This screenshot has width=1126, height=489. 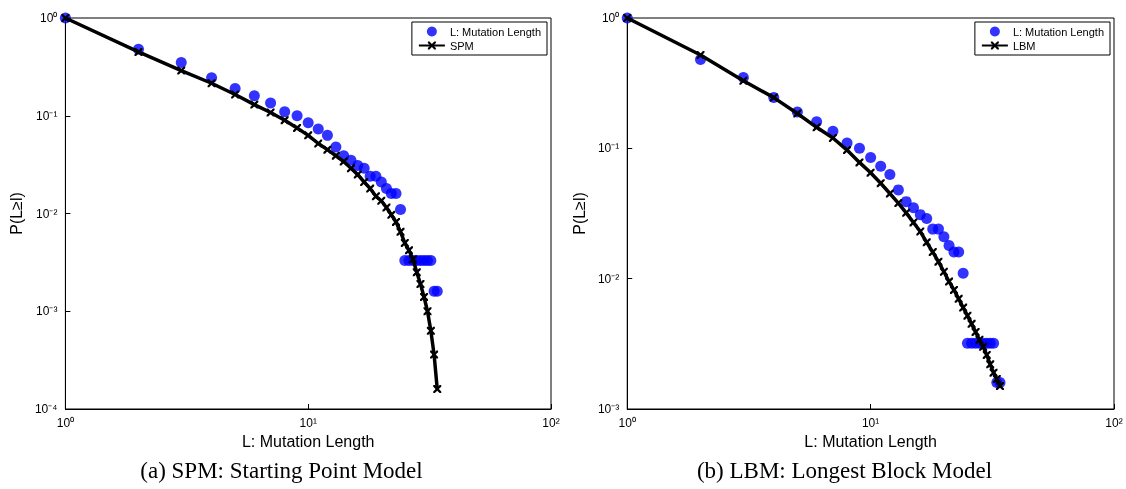 I want to click on text: (b) LBM: Longest Block Model, so click(x=844, y=470).